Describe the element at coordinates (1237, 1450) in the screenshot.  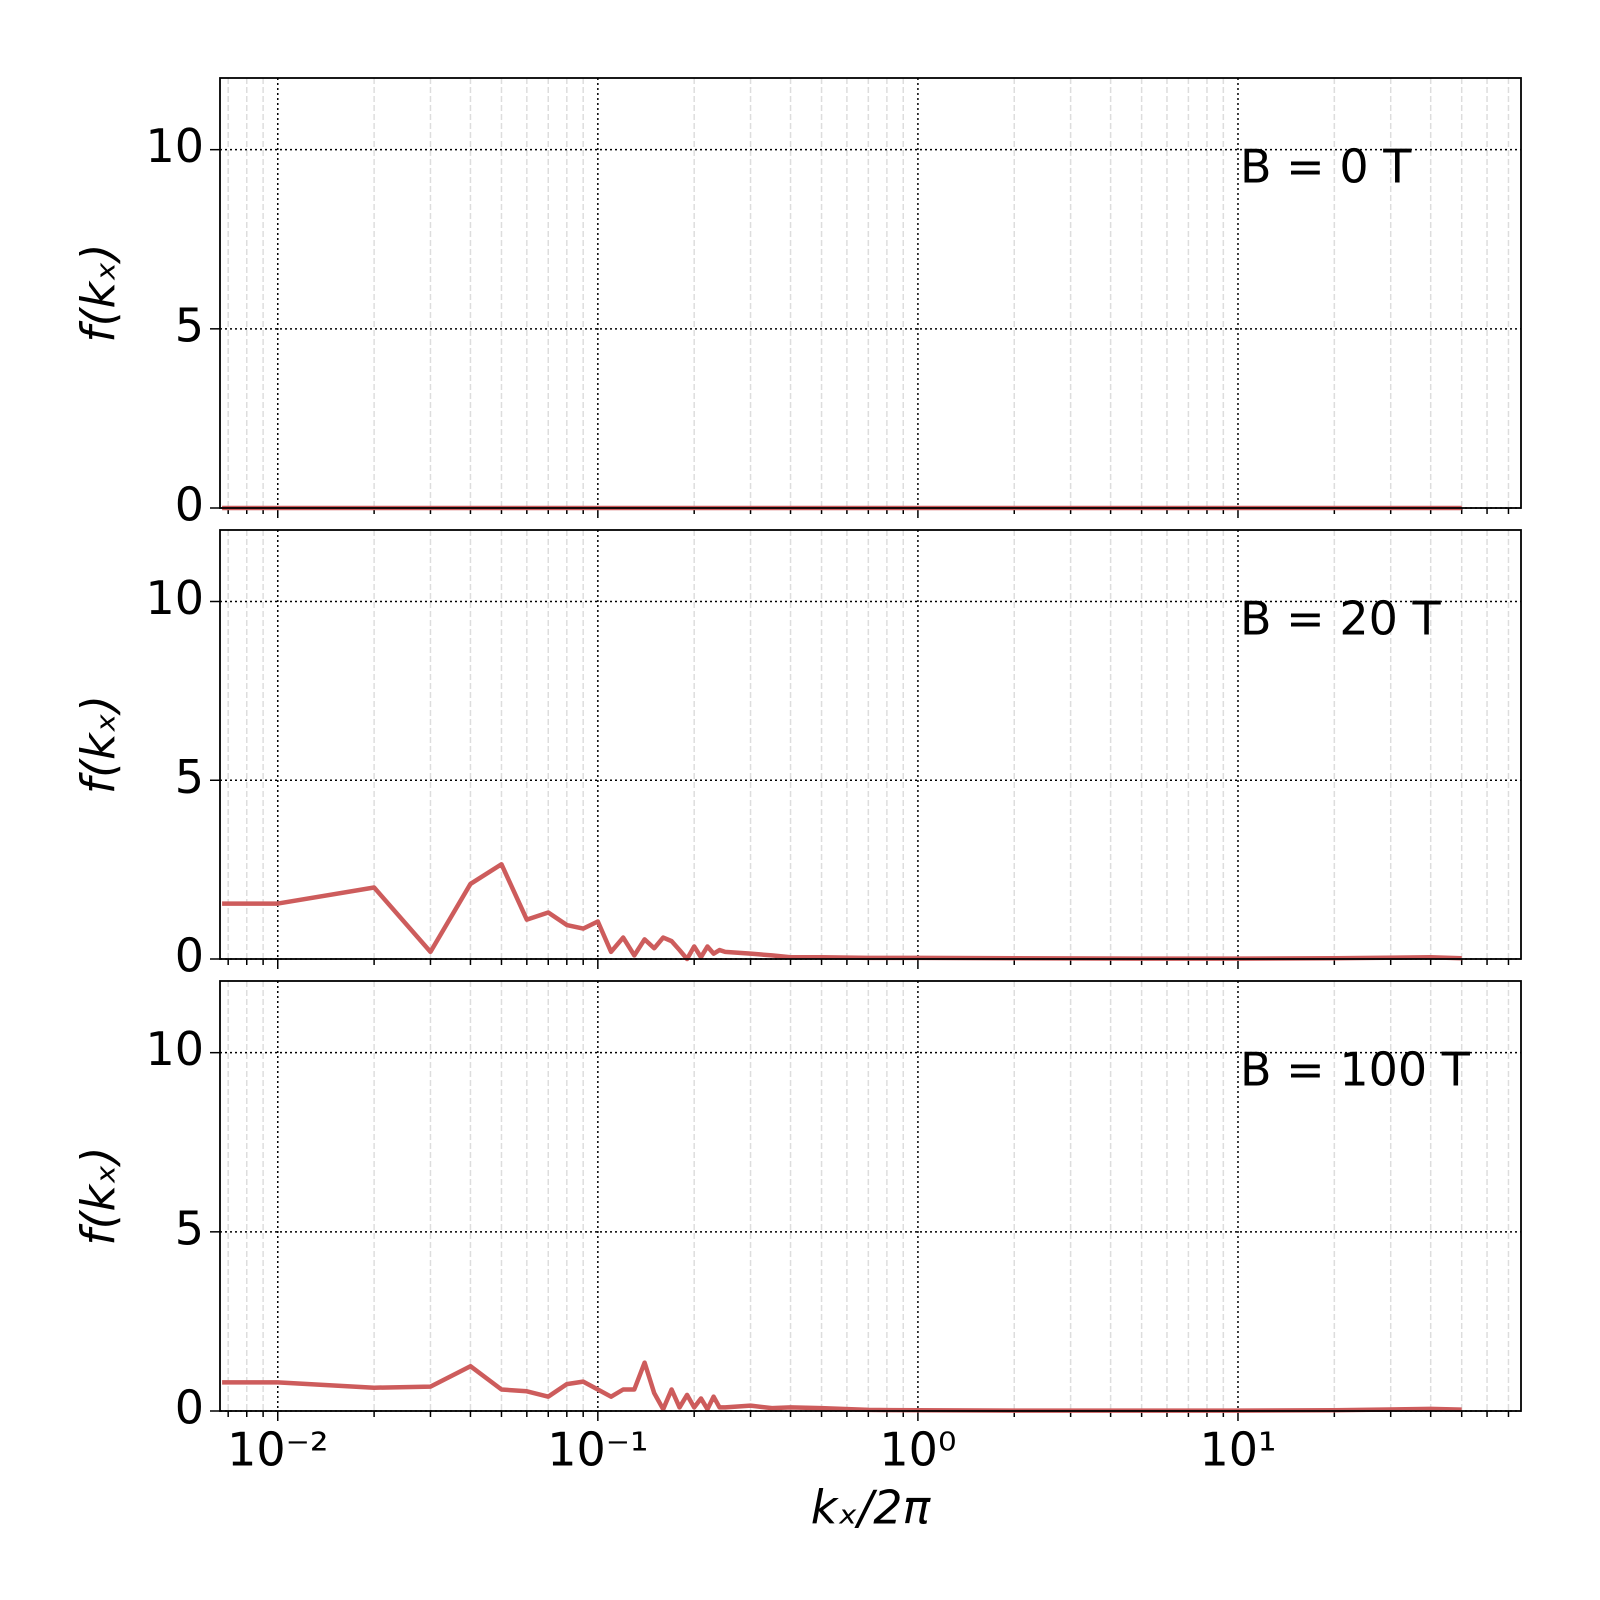
I see `x-tick-label: 10¹` at that location.